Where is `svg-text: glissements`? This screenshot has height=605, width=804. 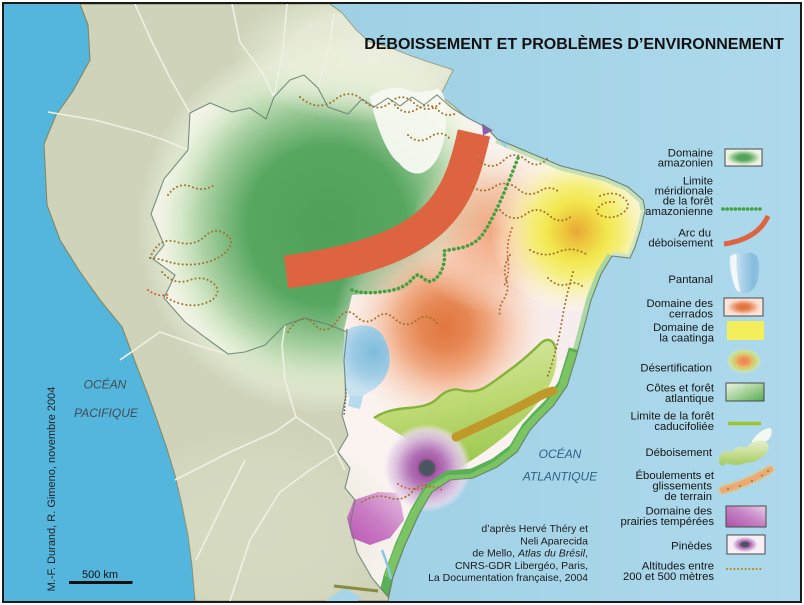 svg-text: glissements is located at coordinates (682, 487).